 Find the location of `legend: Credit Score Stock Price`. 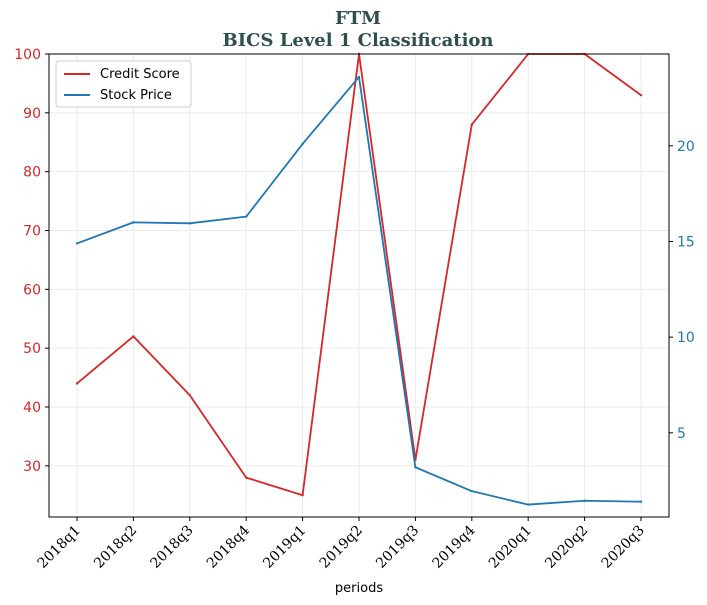

legend: Credit Score Stock Price is located at coordinates (123, 84).